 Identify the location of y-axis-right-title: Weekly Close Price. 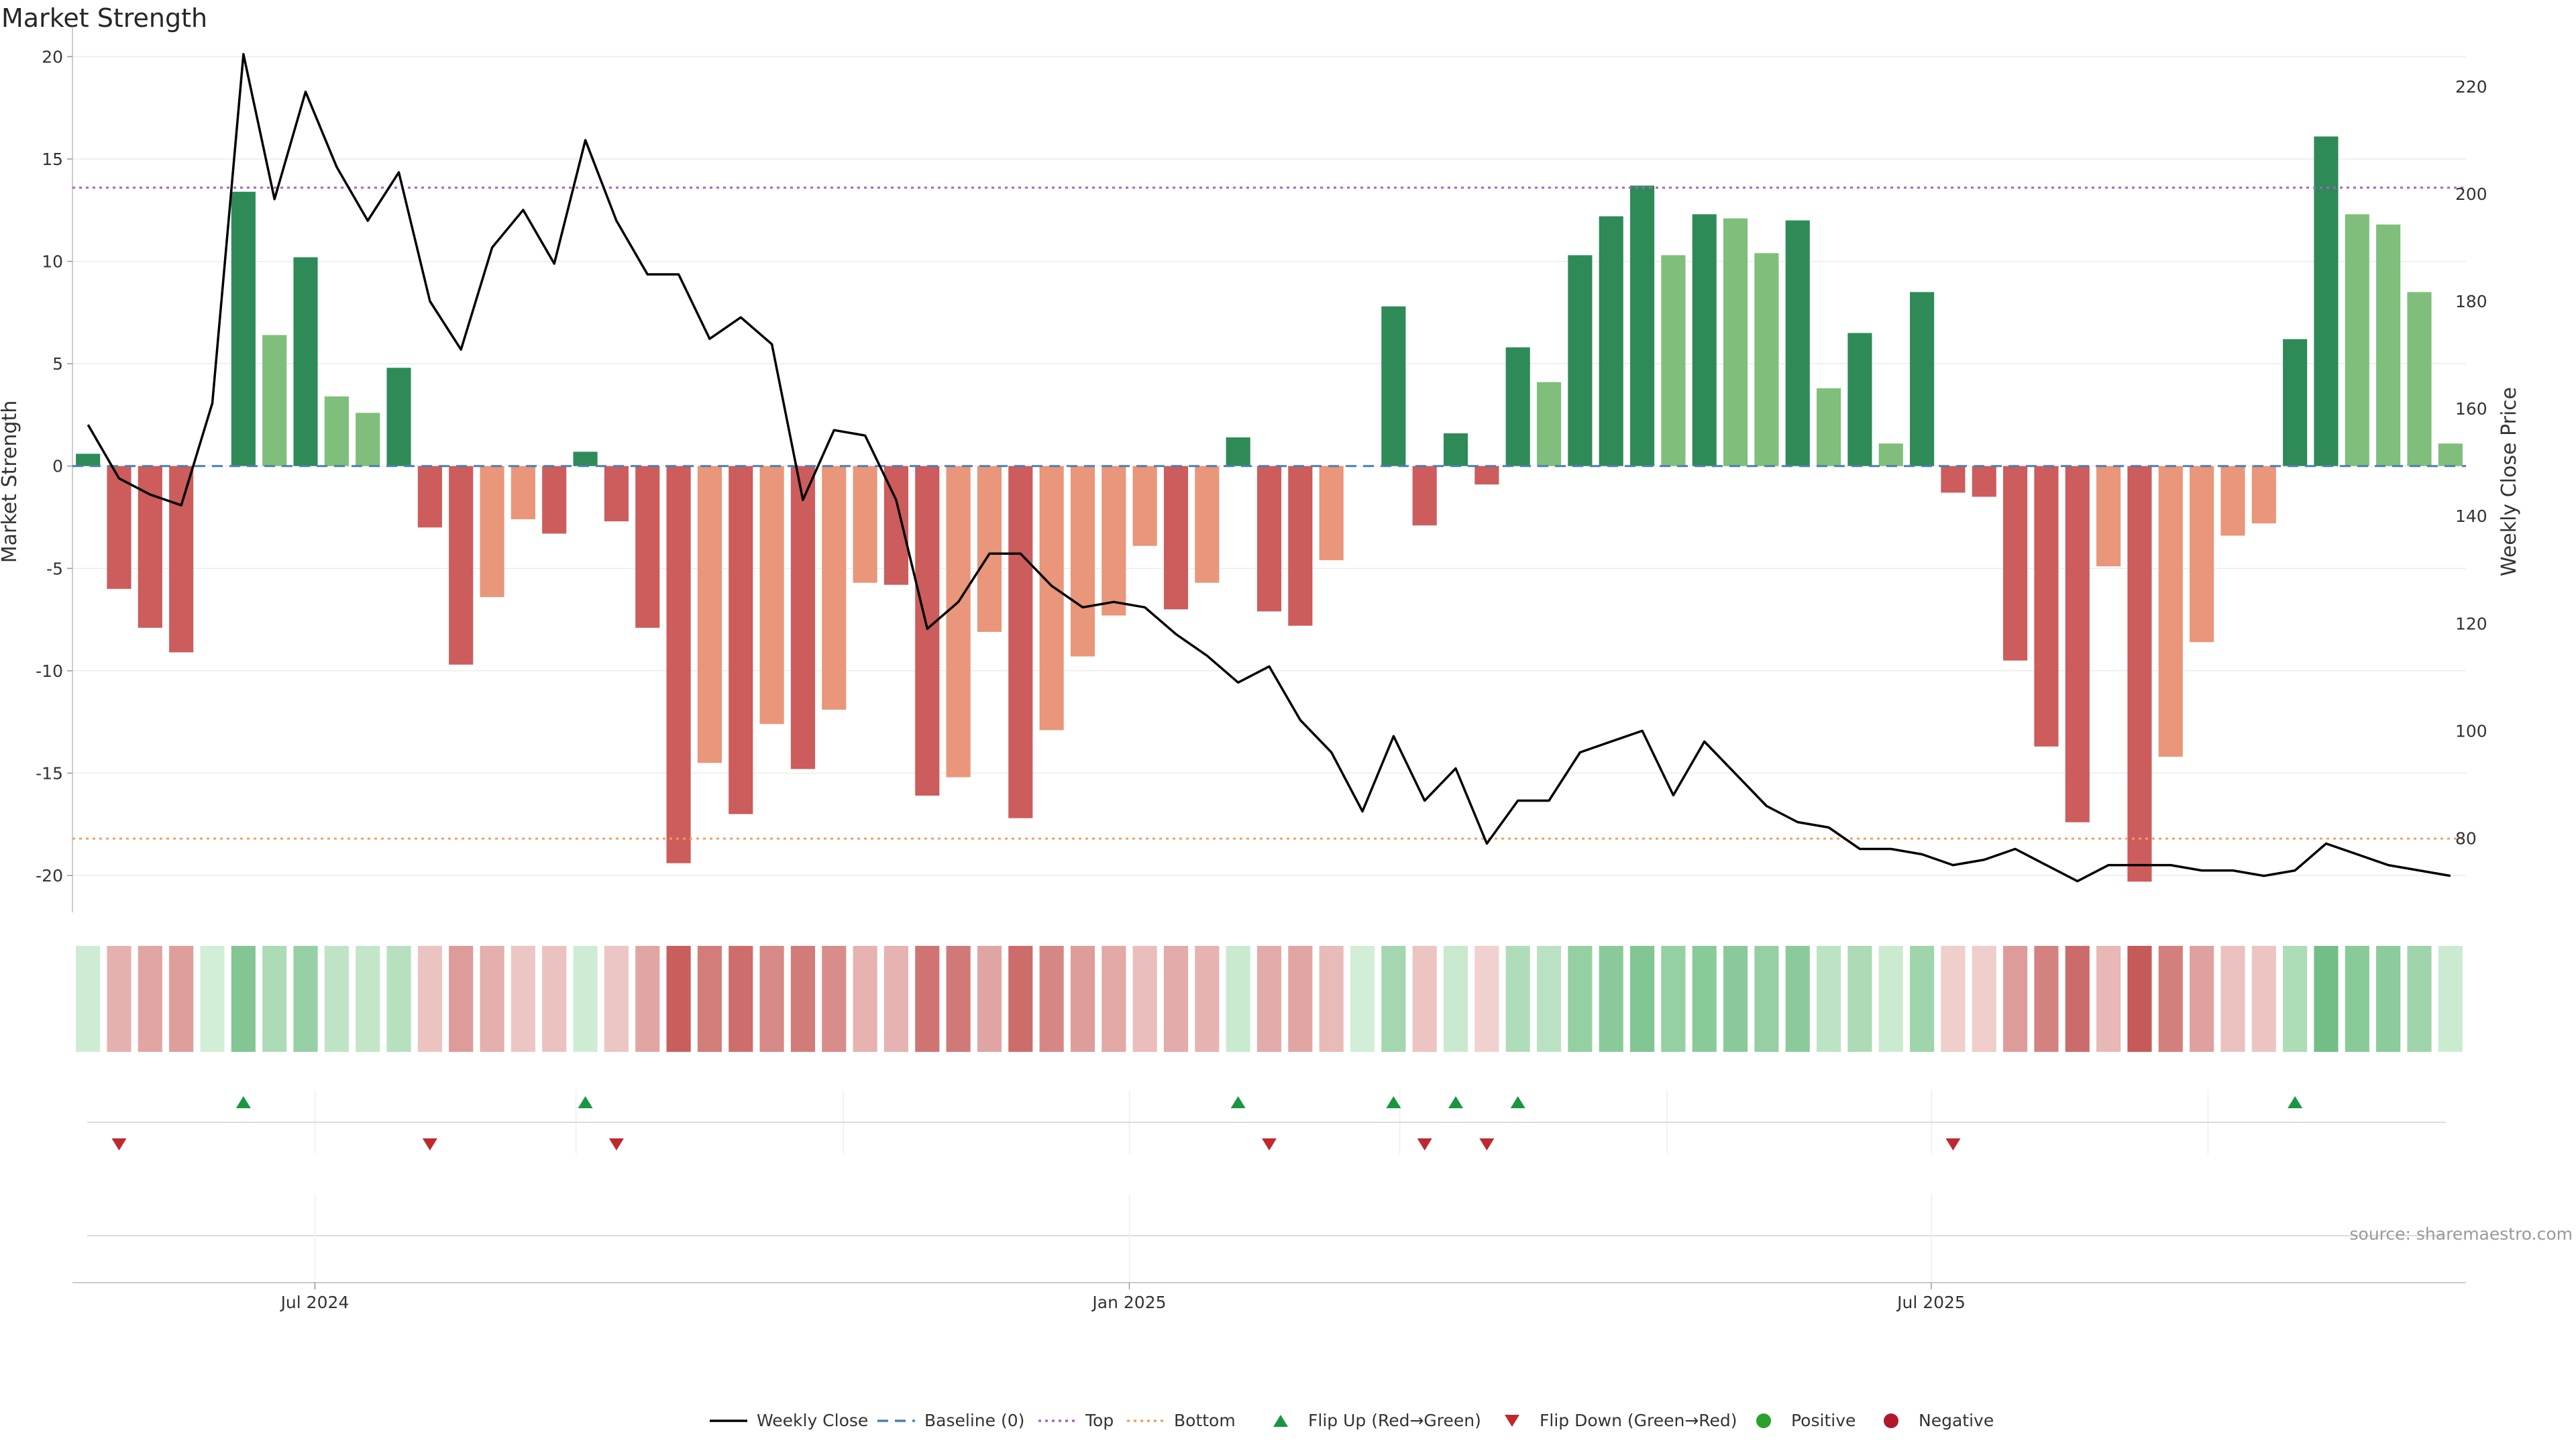
(2509, 481).